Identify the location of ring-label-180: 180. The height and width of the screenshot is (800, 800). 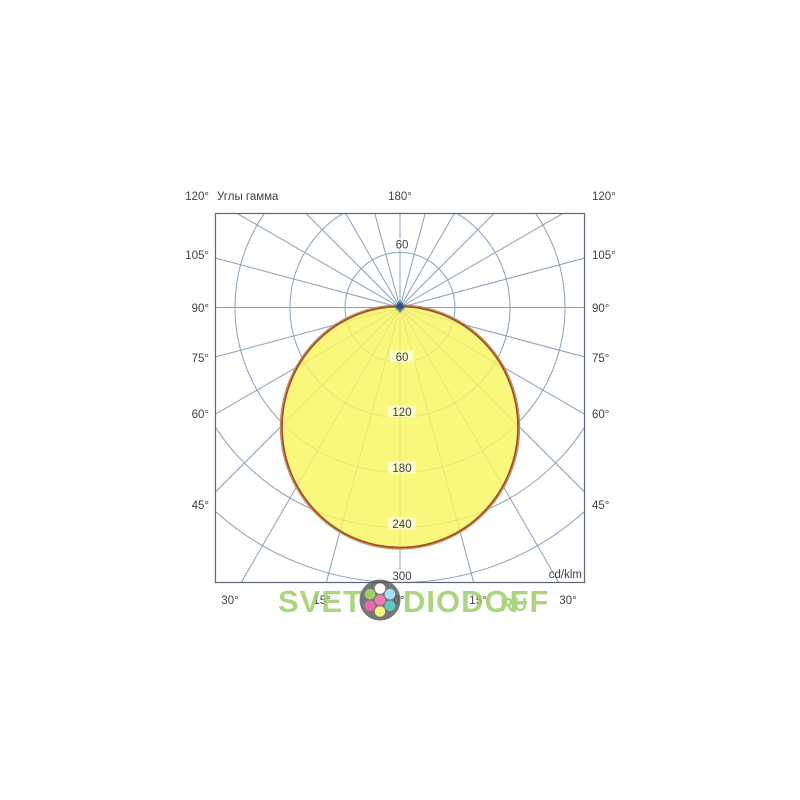
(401, 469).